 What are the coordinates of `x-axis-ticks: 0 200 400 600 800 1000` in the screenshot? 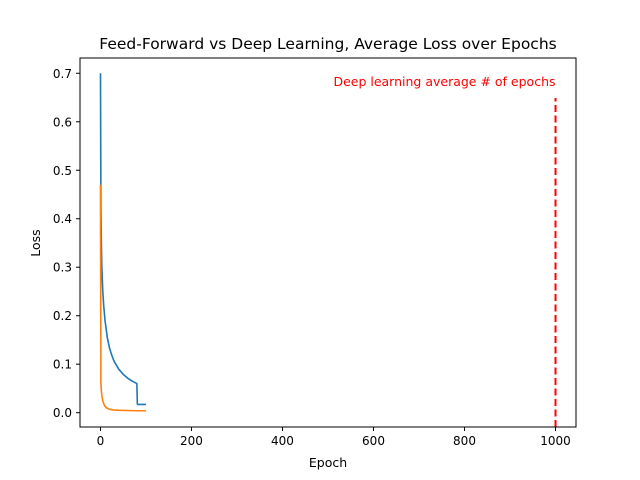 It's located at (334, 437).